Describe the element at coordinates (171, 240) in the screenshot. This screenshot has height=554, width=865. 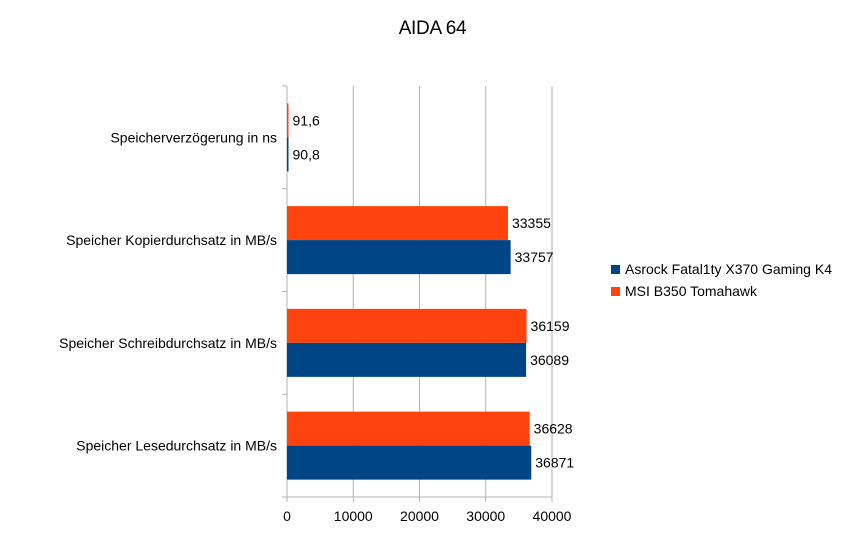
I see `category-label: Speicher Kopierdurchsatz in MB/s` at that location.